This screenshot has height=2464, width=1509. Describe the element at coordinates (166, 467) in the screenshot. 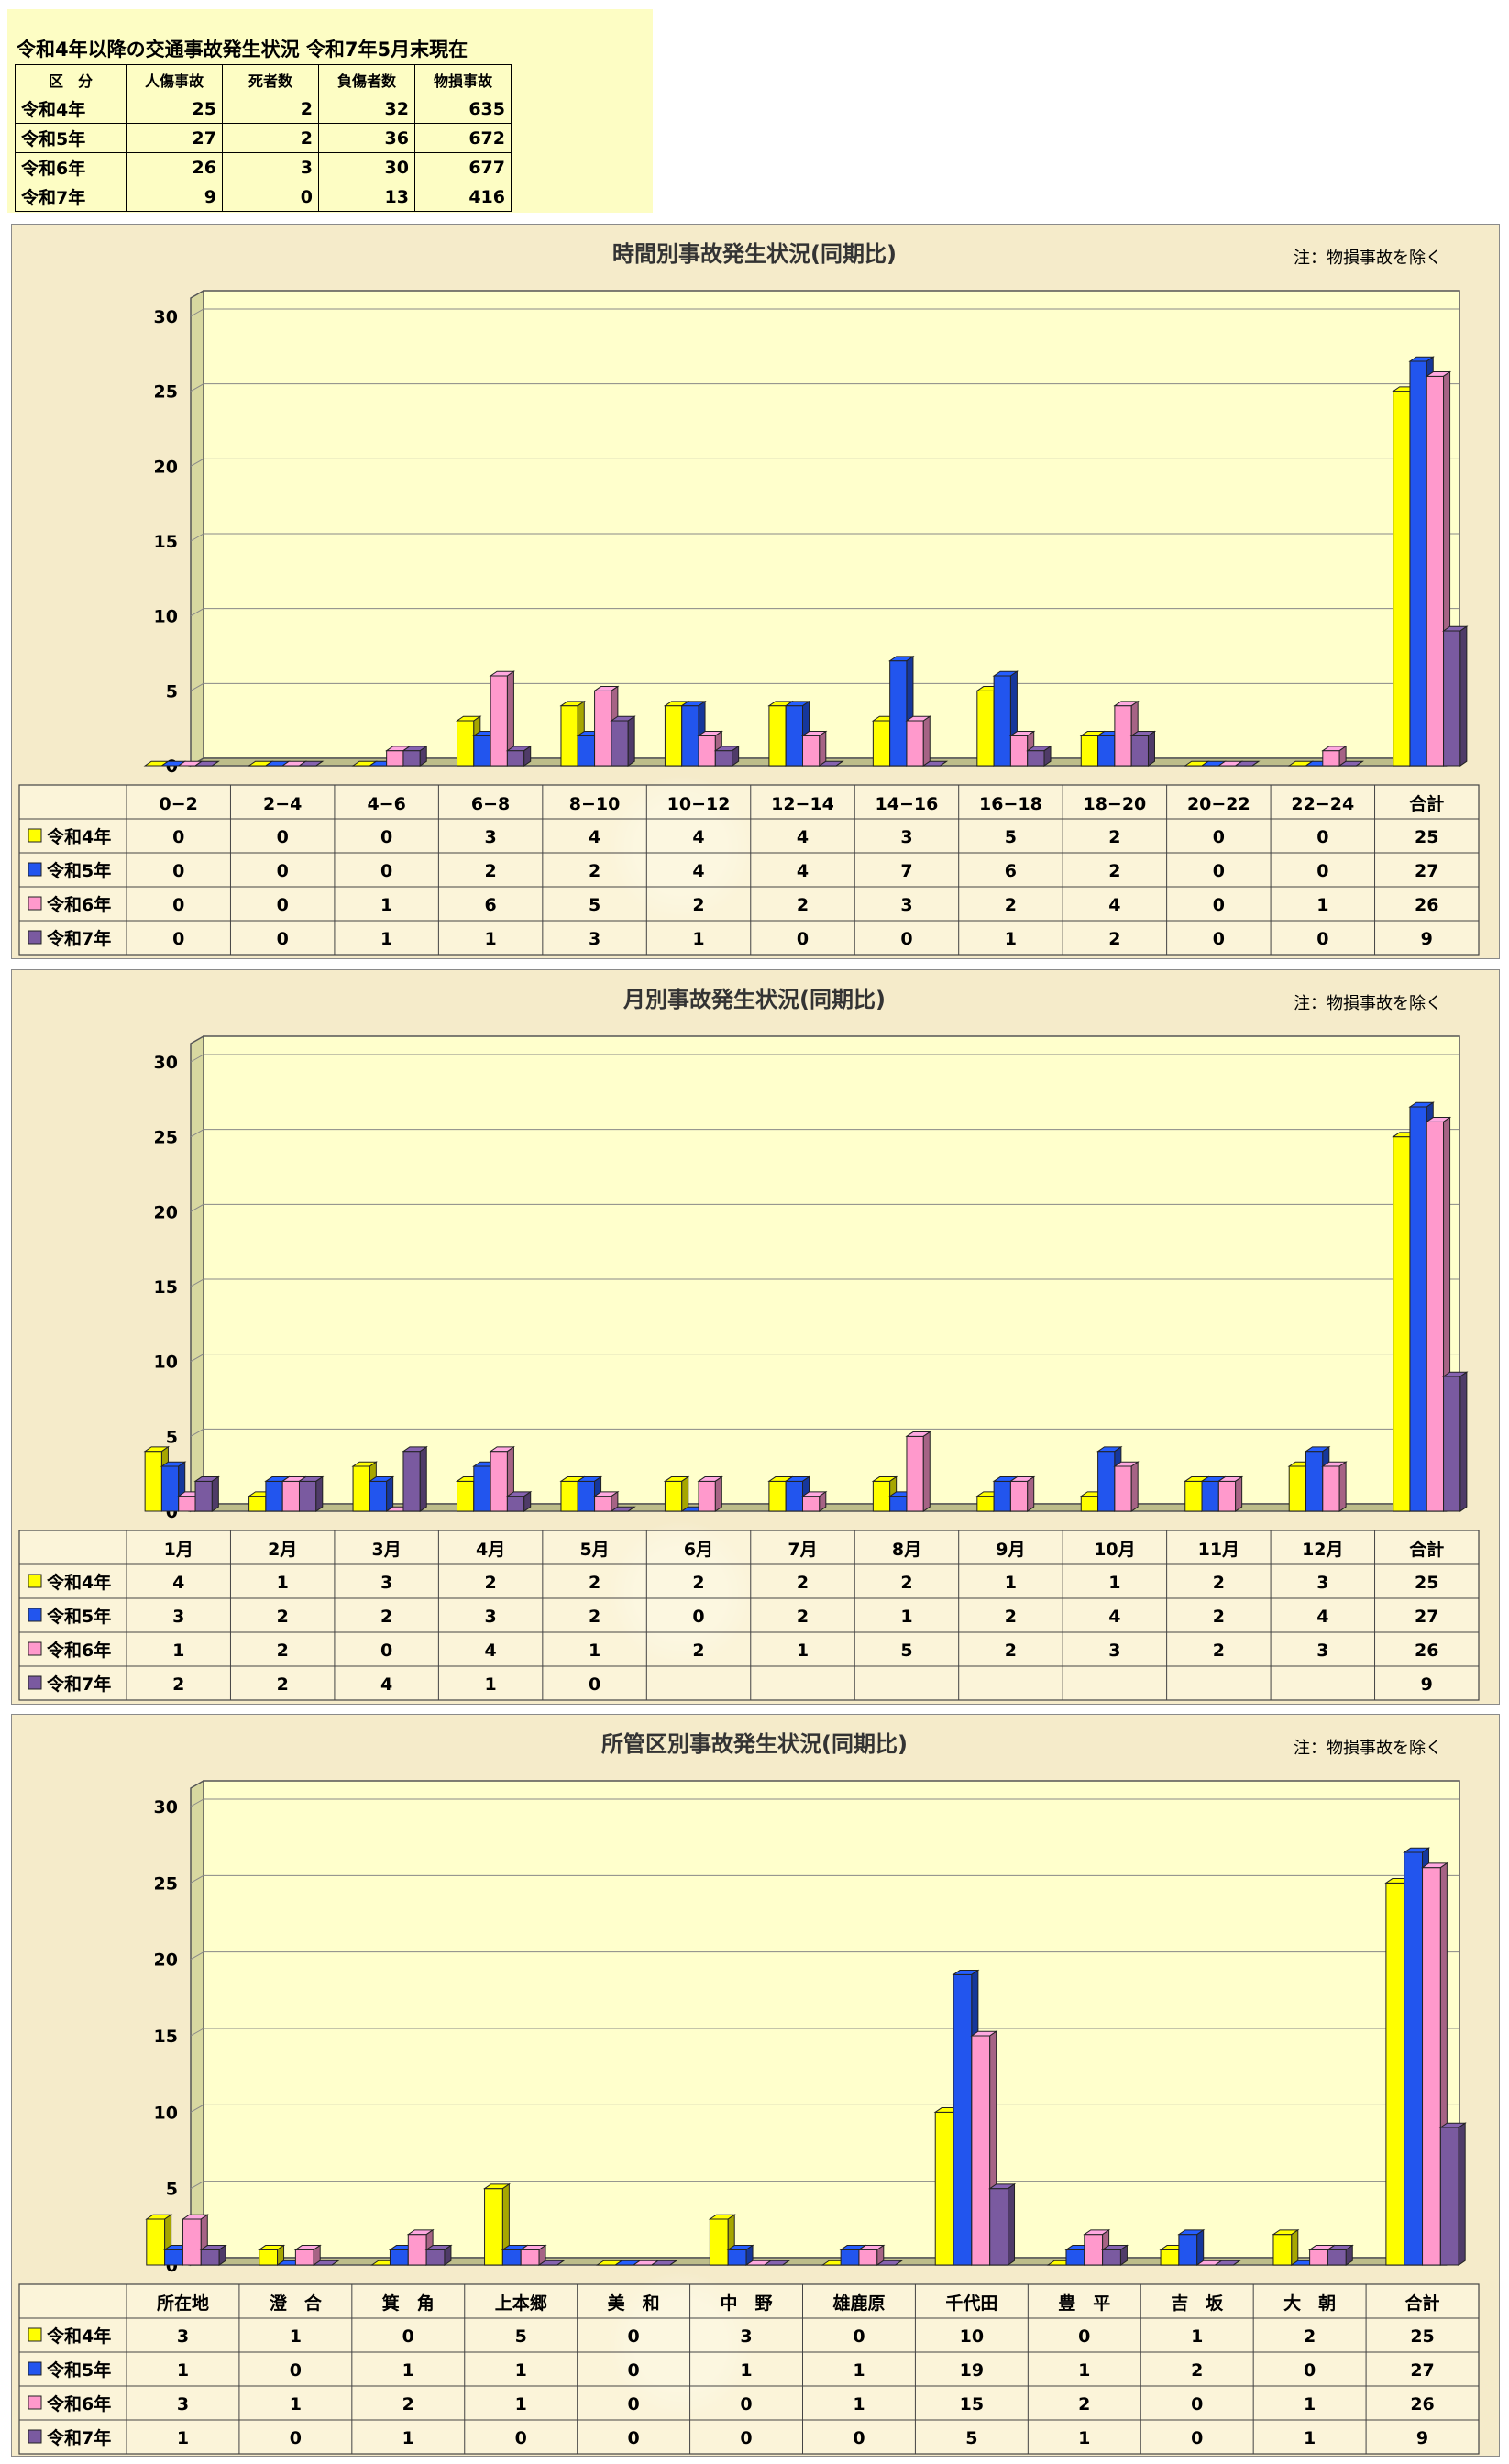

I see `y-tick-label: 20` at that location.